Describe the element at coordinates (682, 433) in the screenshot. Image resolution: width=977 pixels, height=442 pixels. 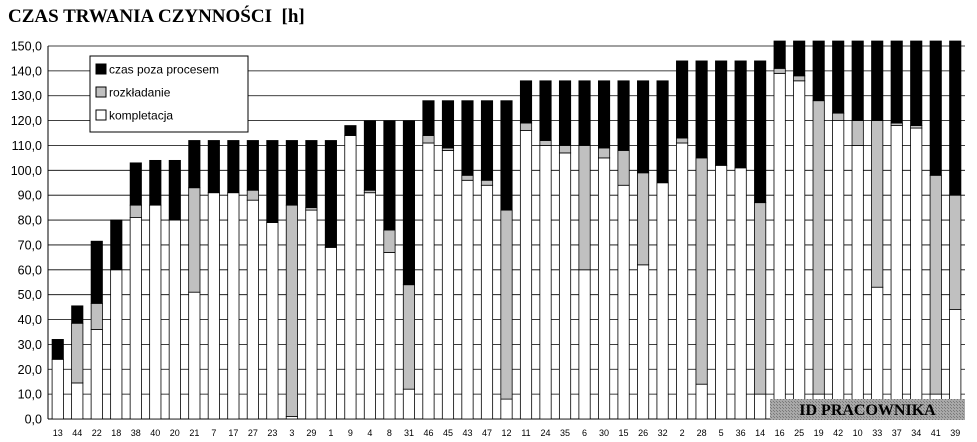
I see `x-tick-label: 2` at that location.